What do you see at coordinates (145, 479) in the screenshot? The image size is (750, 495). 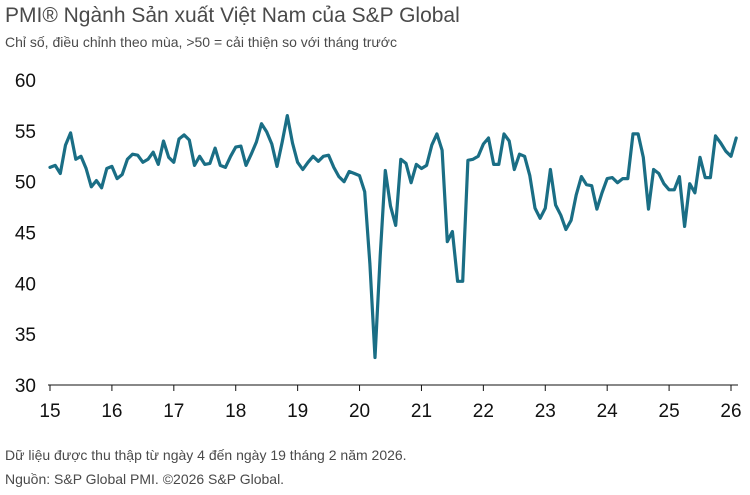 I see `source-note: Nguồn: S&P Global PMI. ©2026 S&P Global.` at bounding box center [145, 479].